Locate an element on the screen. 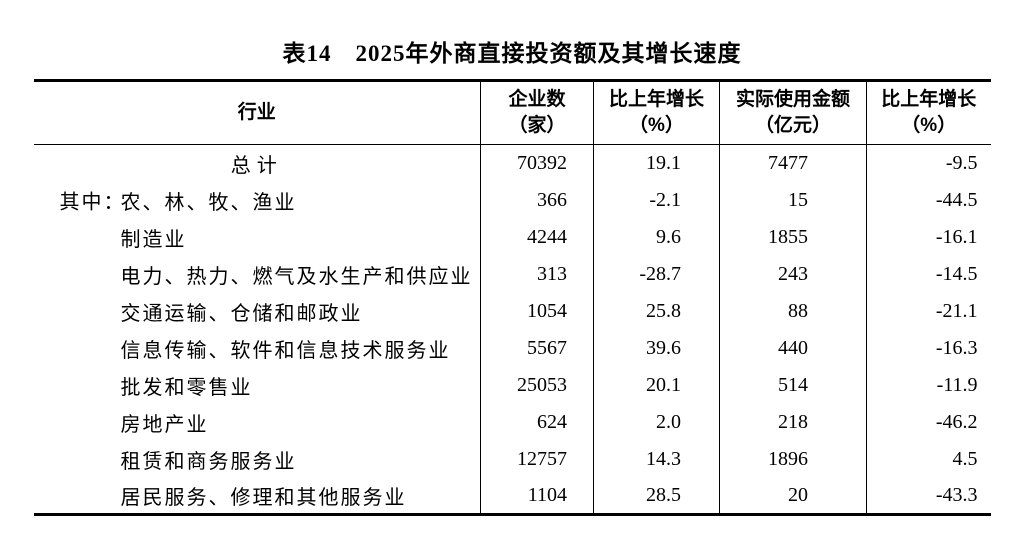  enterprises-growth-value: -2.1 is located at coordinates (656, 200).